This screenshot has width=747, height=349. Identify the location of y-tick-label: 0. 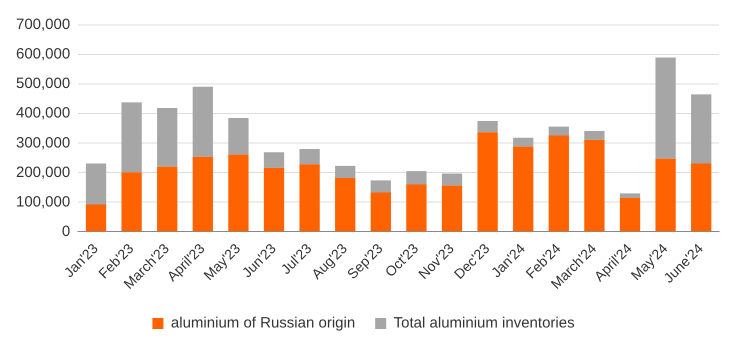
(66, 231).